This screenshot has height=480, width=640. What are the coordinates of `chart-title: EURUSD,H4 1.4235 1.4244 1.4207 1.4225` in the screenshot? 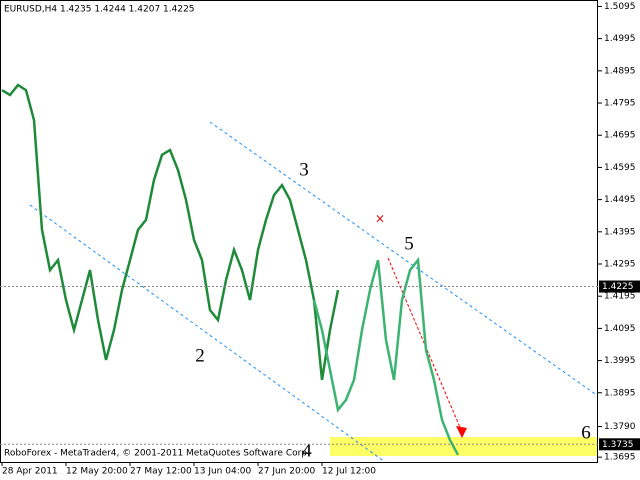 It's located at (99, 10).